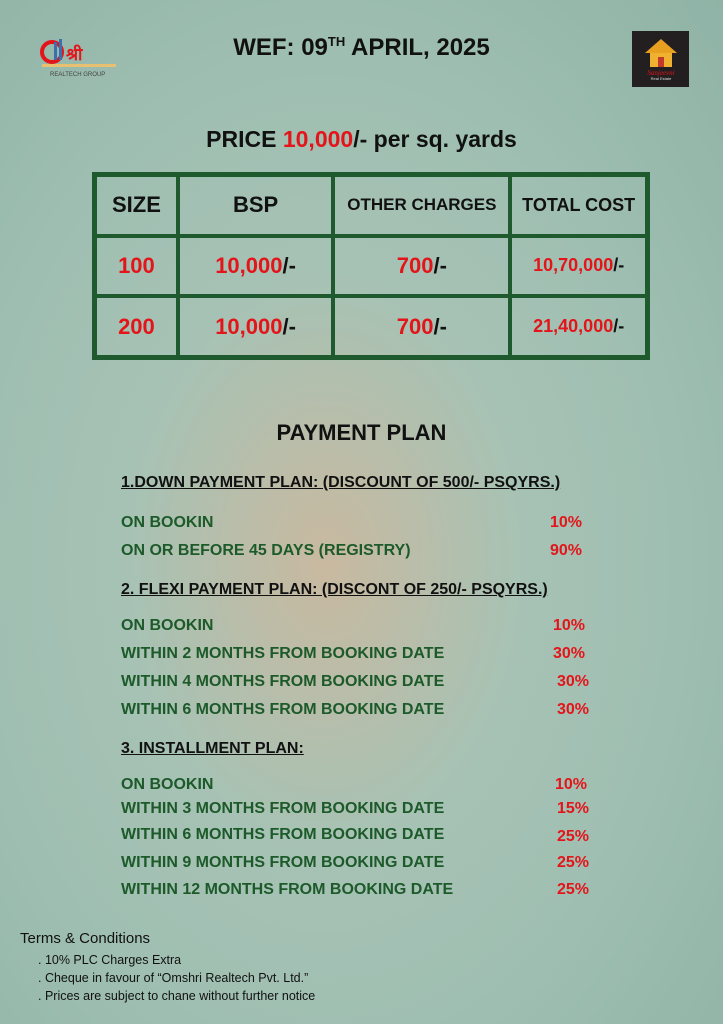  I want to click on wef-sup: TH, so click(336, 41).